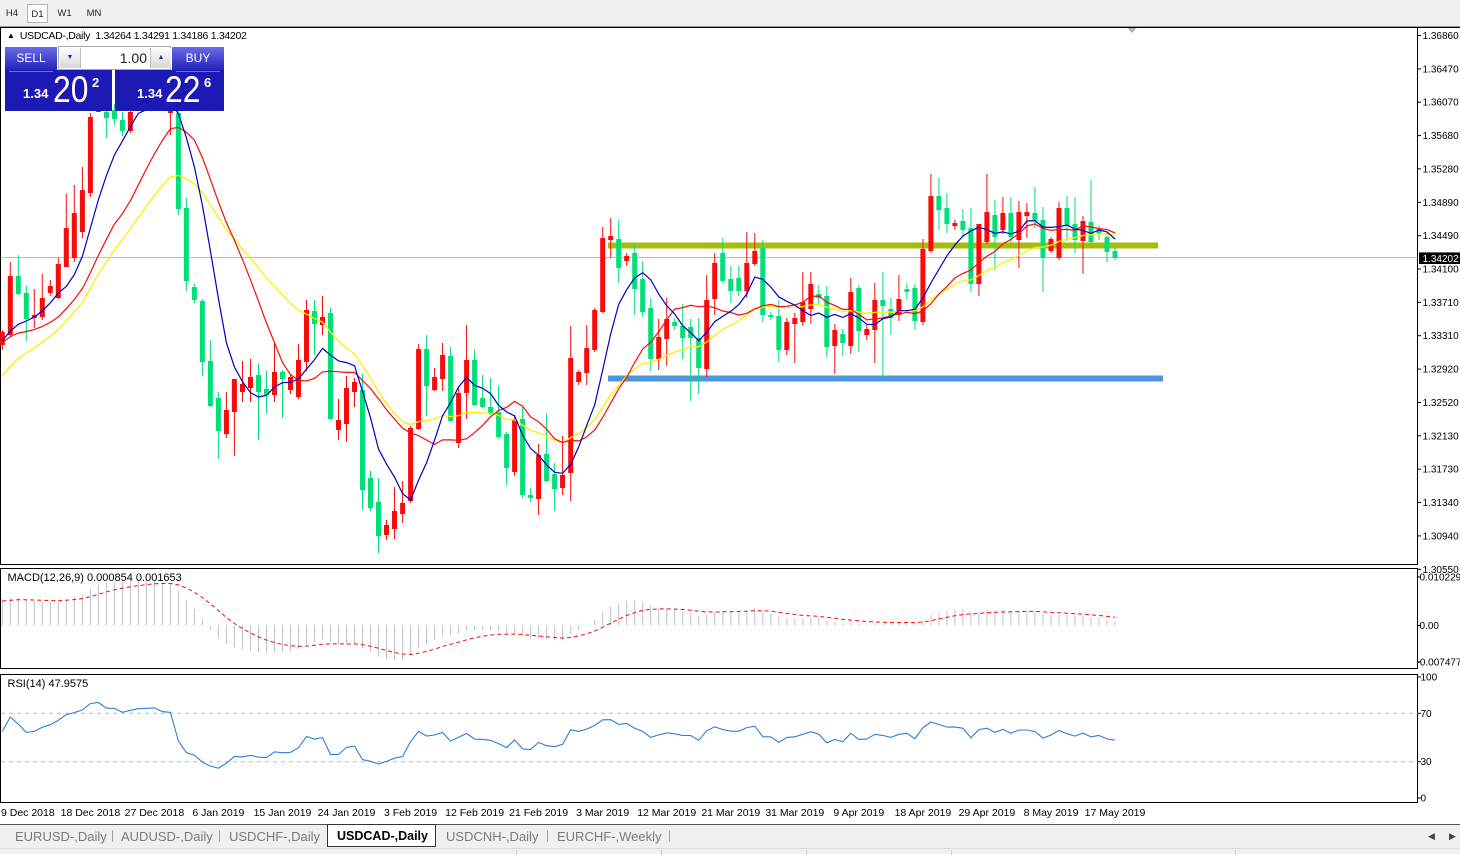 This screenshot has height=859, width=1460. I want to click on svg-text: 1.32520, so click(1441, 403).